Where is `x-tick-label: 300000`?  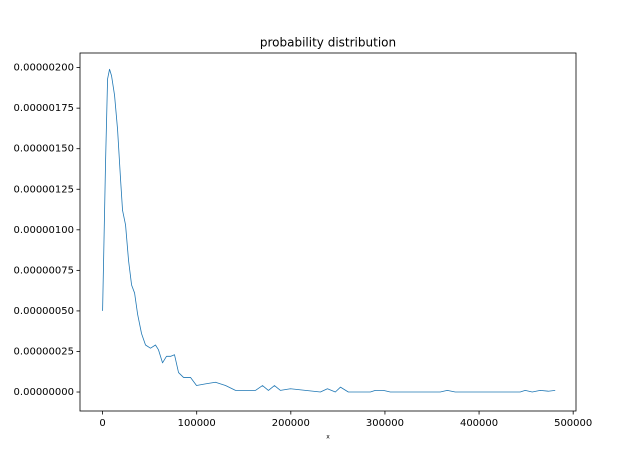 x-tick-label: 300000 is located at coordinates (385, 423).